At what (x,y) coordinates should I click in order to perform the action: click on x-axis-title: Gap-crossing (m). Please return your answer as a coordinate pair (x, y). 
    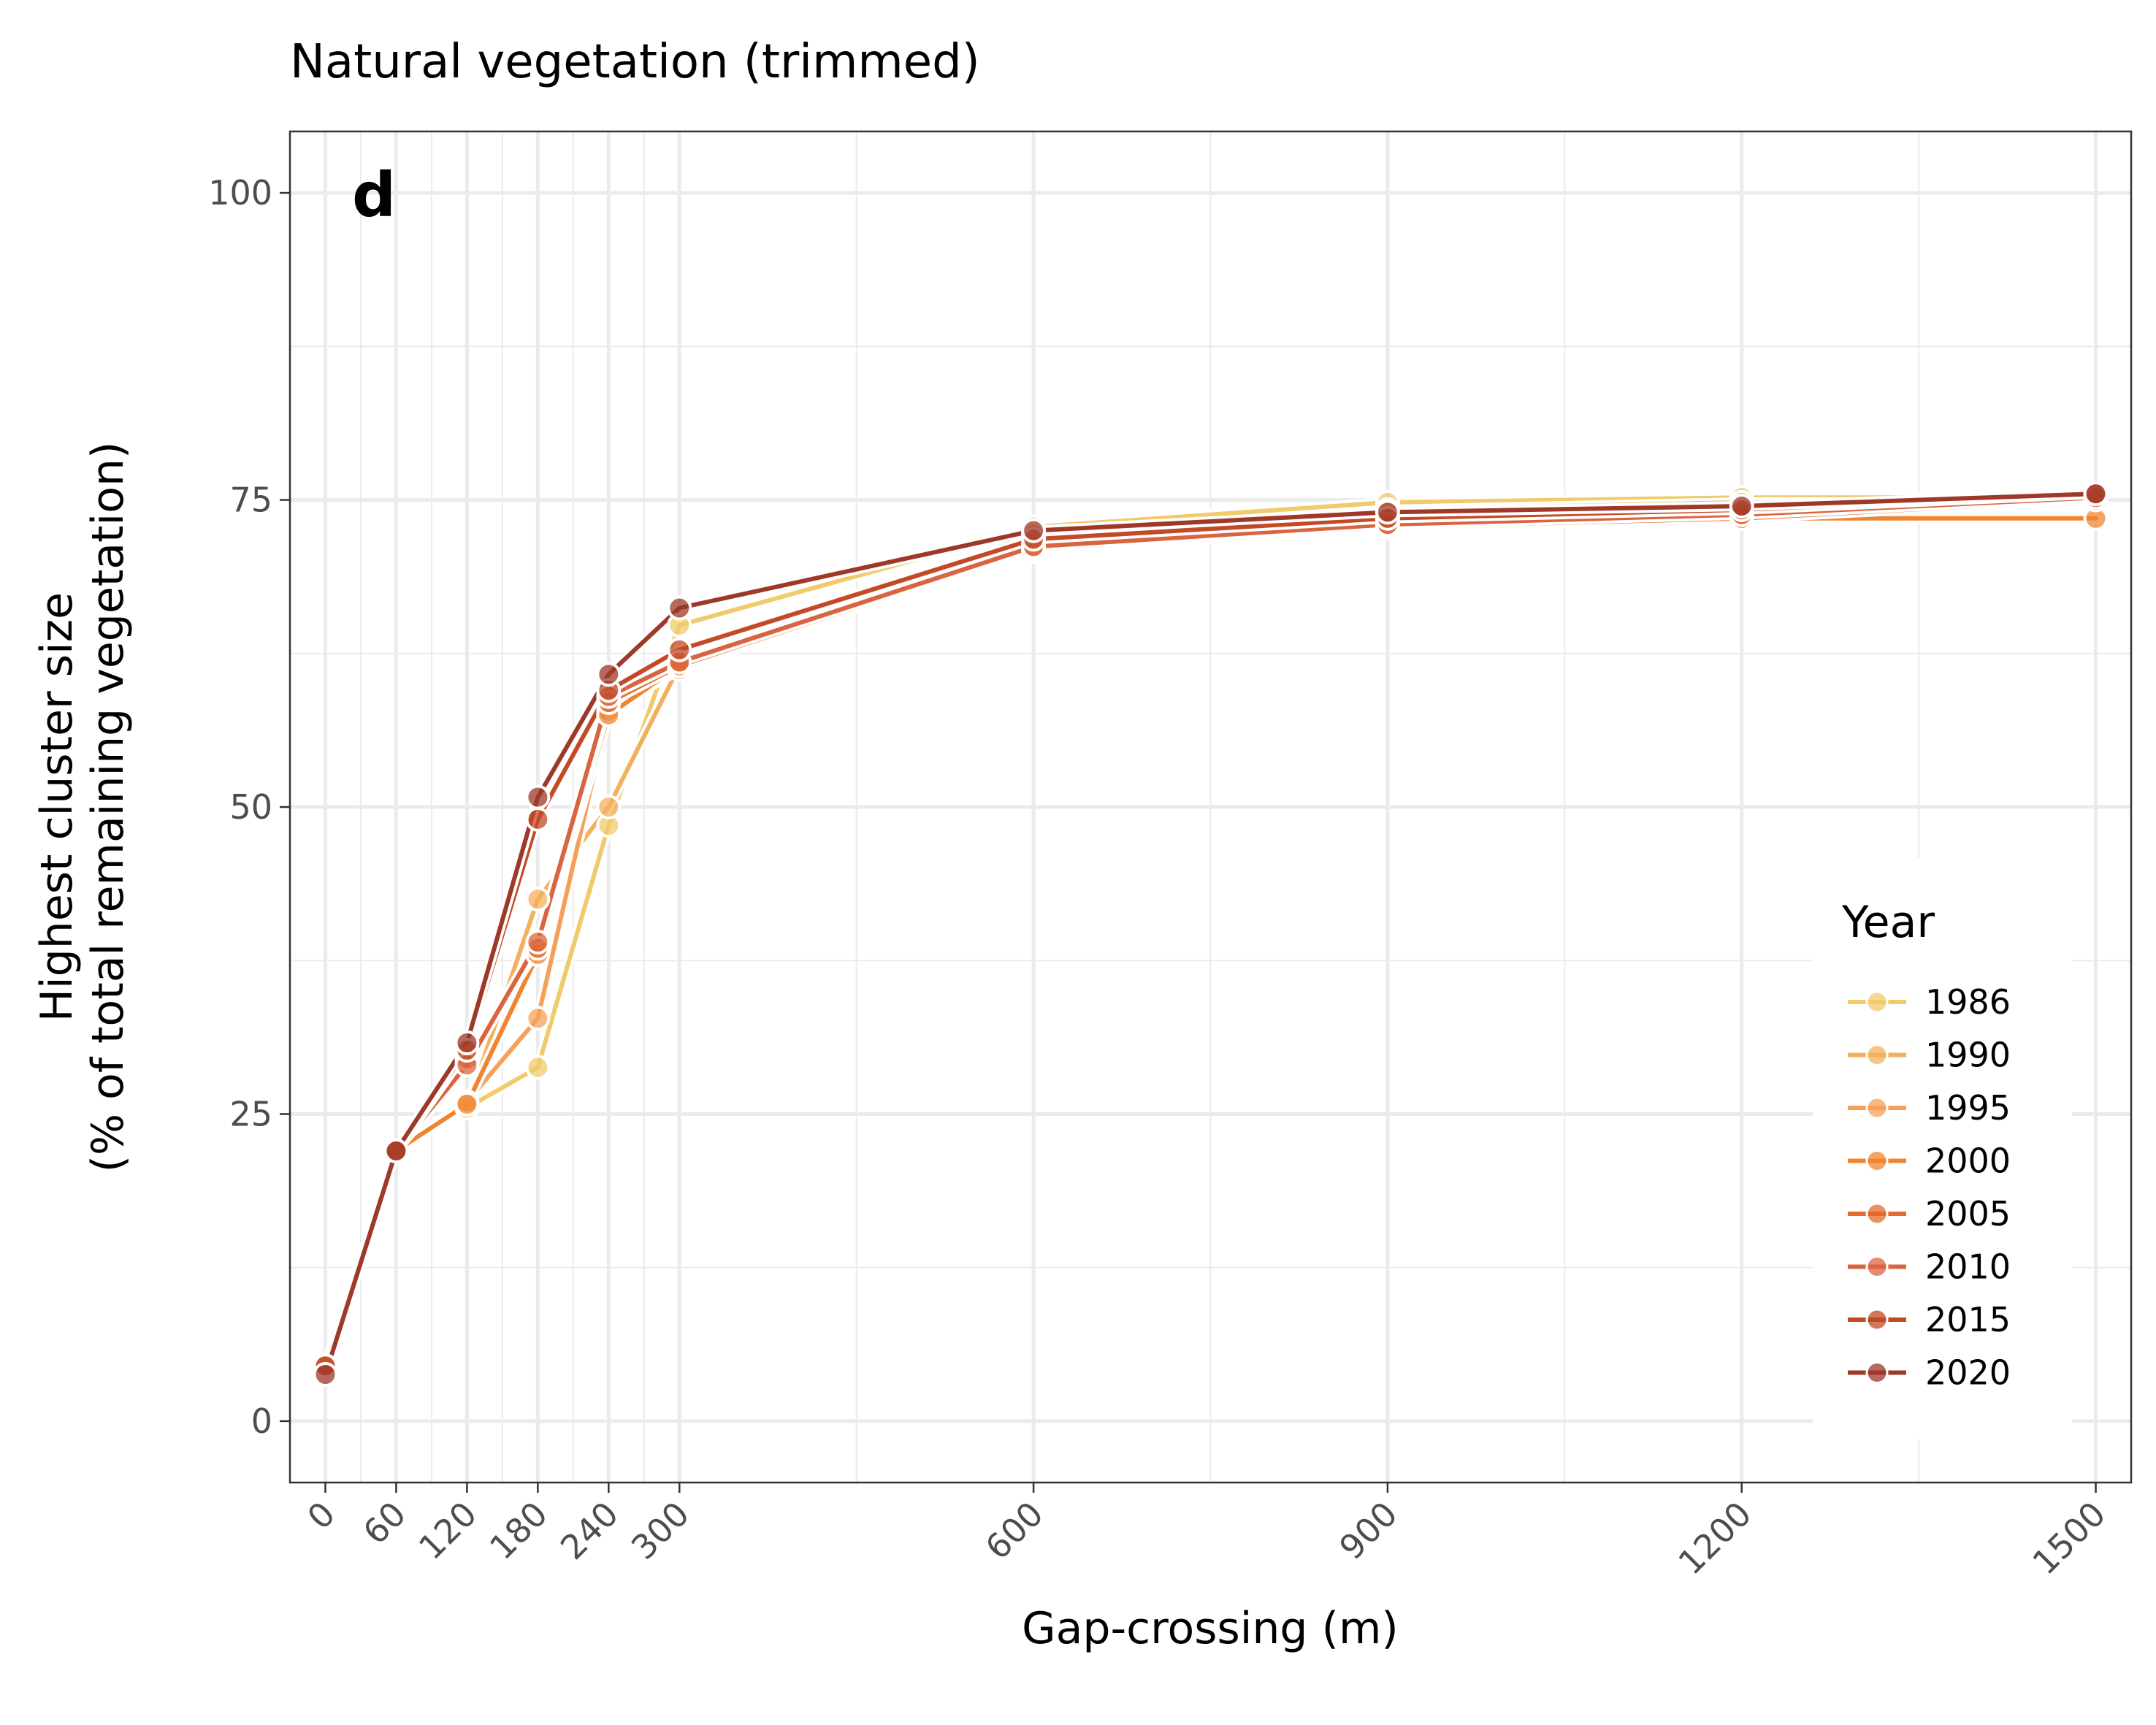
    Looking at the image, I should click on (1211, 1628).